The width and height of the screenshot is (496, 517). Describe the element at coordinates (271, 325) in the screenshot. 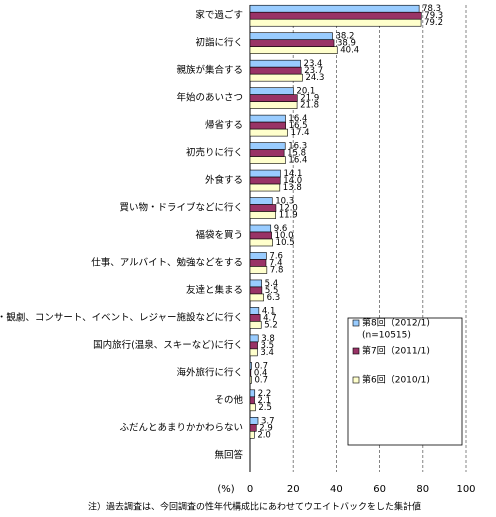

I see `value-label: 5.2` at that location.